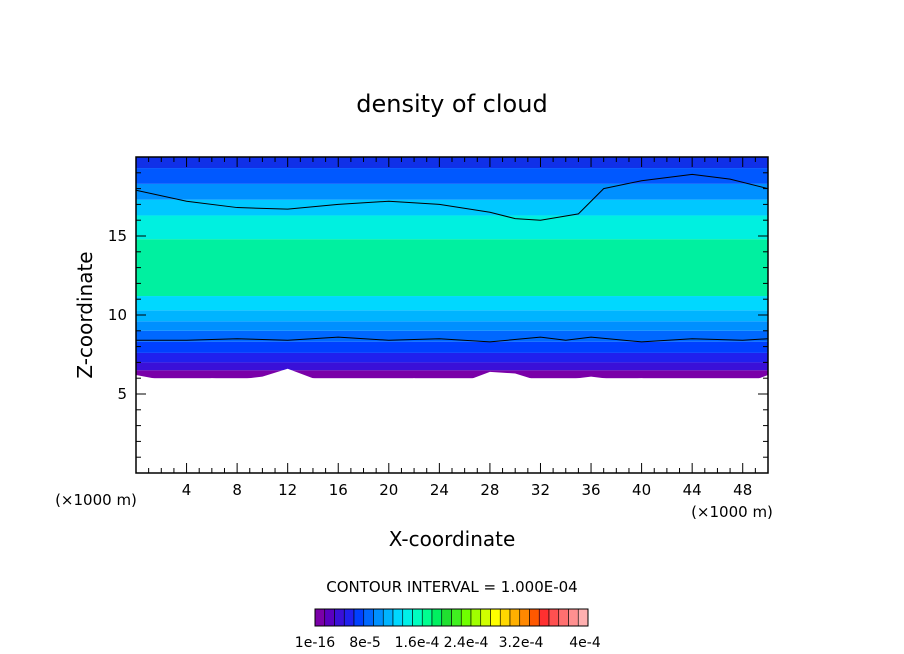 This screenshot has width=904, height=654. I want to click on x-tick-label: 4, so click(187, 490).